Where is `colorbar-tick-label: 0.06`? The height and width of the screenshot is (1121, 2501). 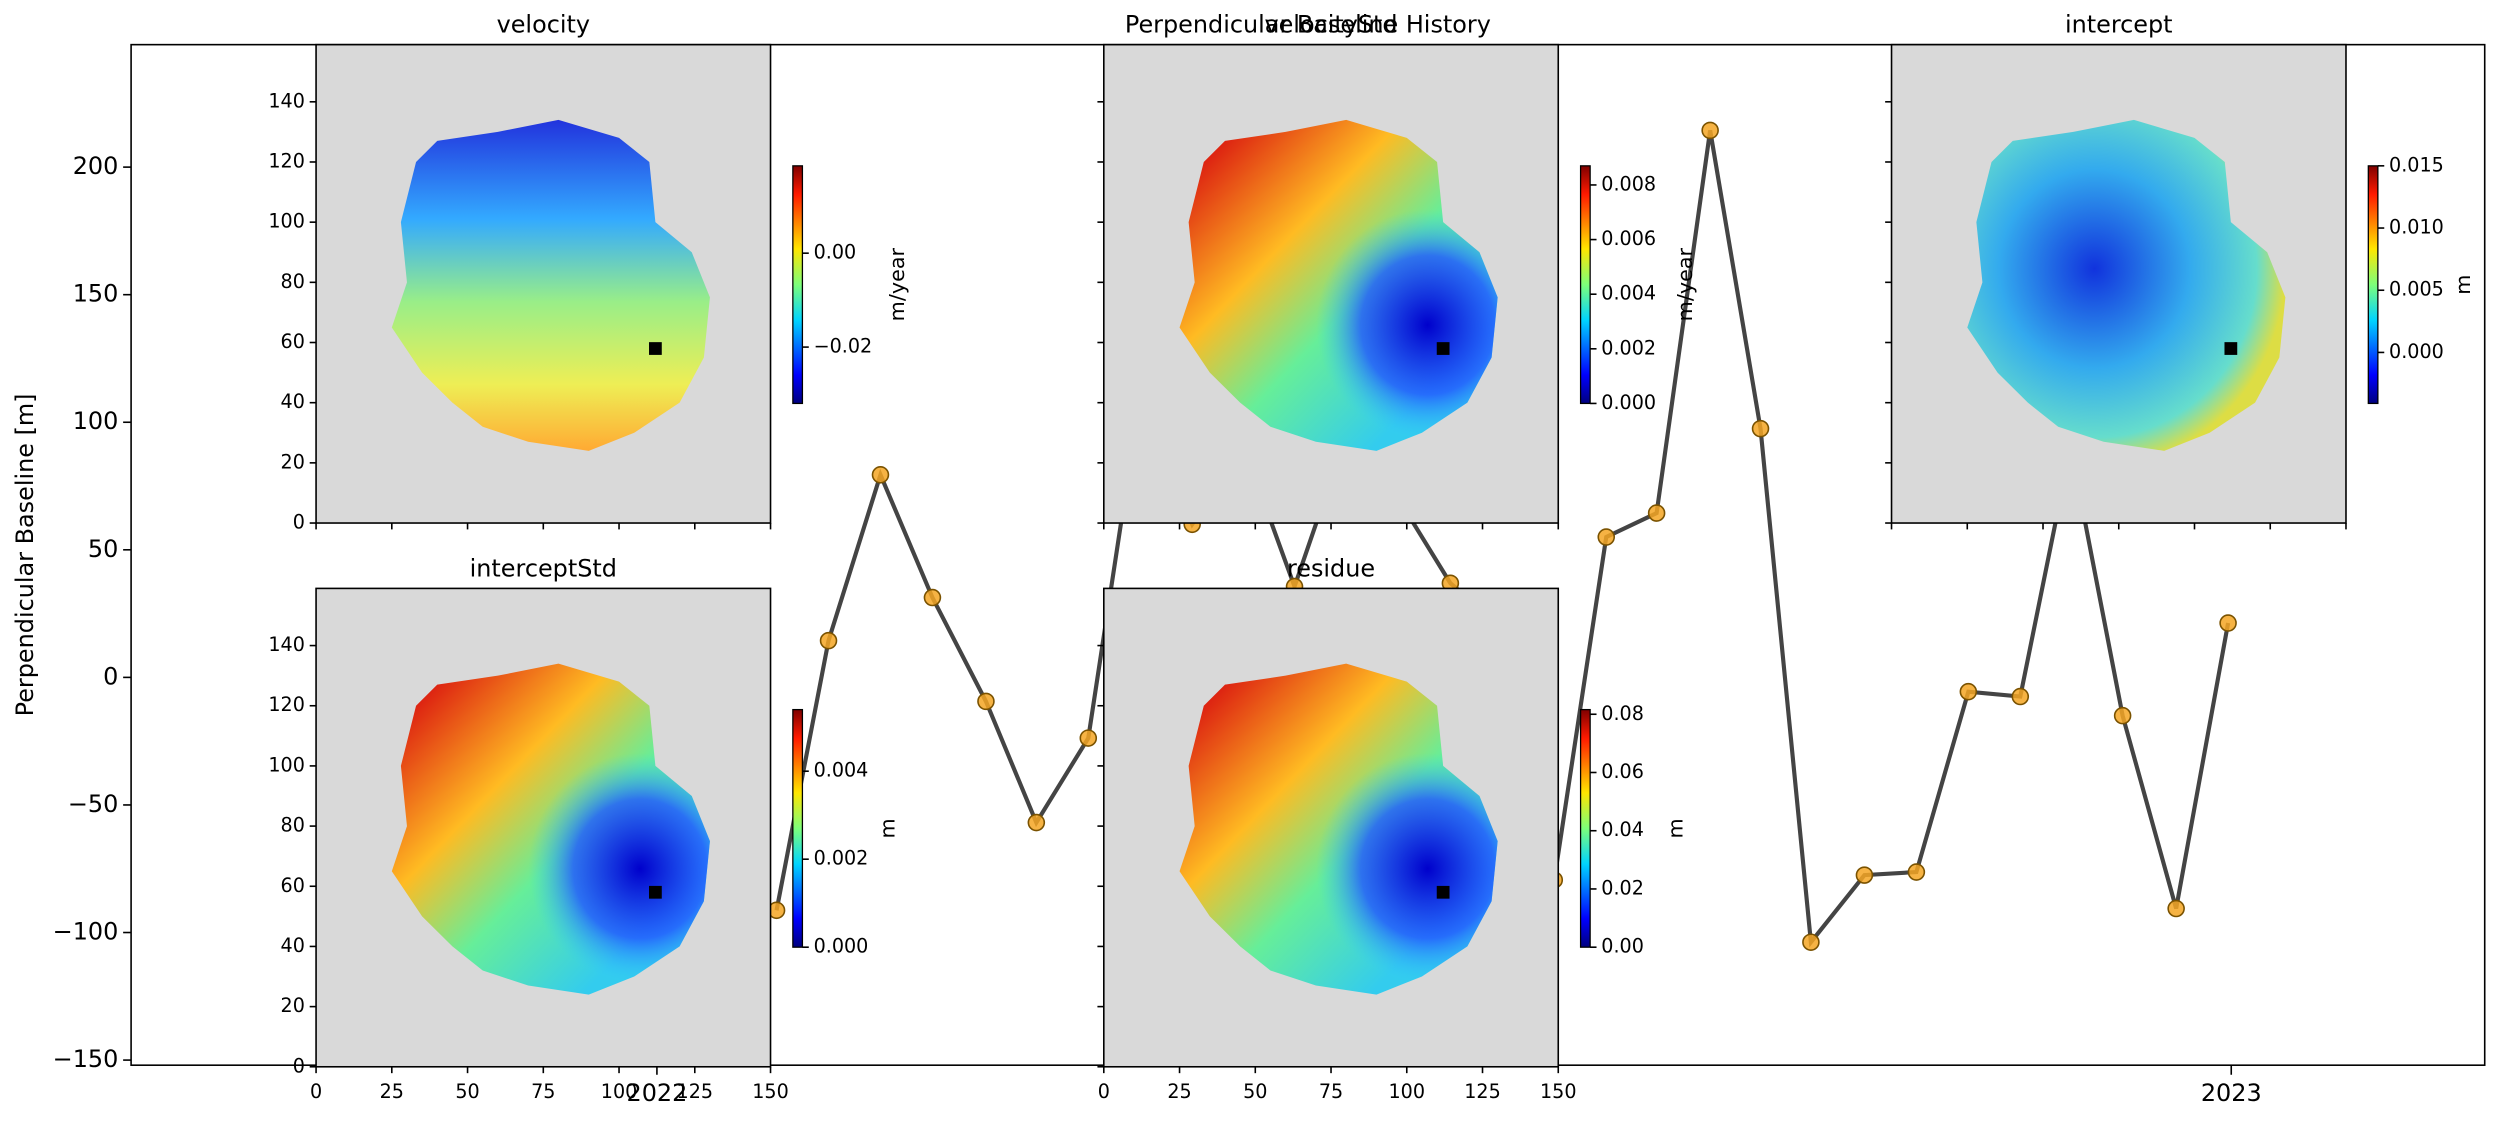
colorbar-tick-label: 0.06 is located at coordinates (1622, 771).